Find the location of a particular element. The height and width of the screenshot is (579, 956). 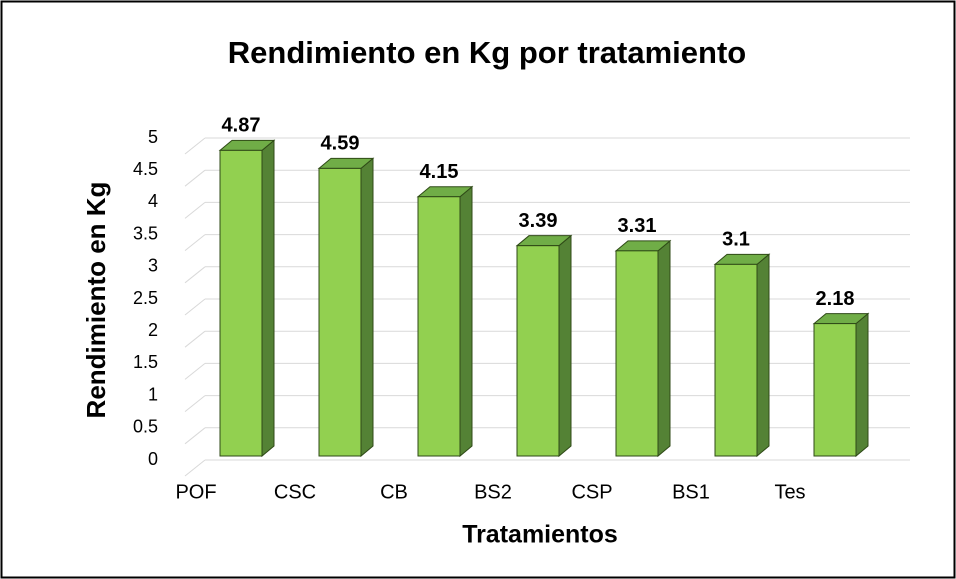

value-label: 3.39 is located at coordinates (538, 221).